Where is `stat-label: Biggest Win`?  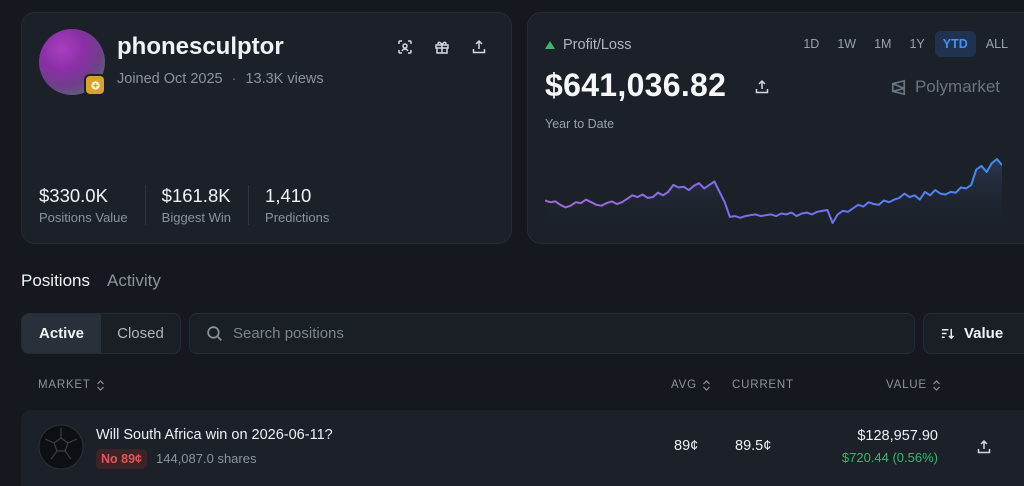 stat-label: Biggest Win is located at coordinates (196, 217).